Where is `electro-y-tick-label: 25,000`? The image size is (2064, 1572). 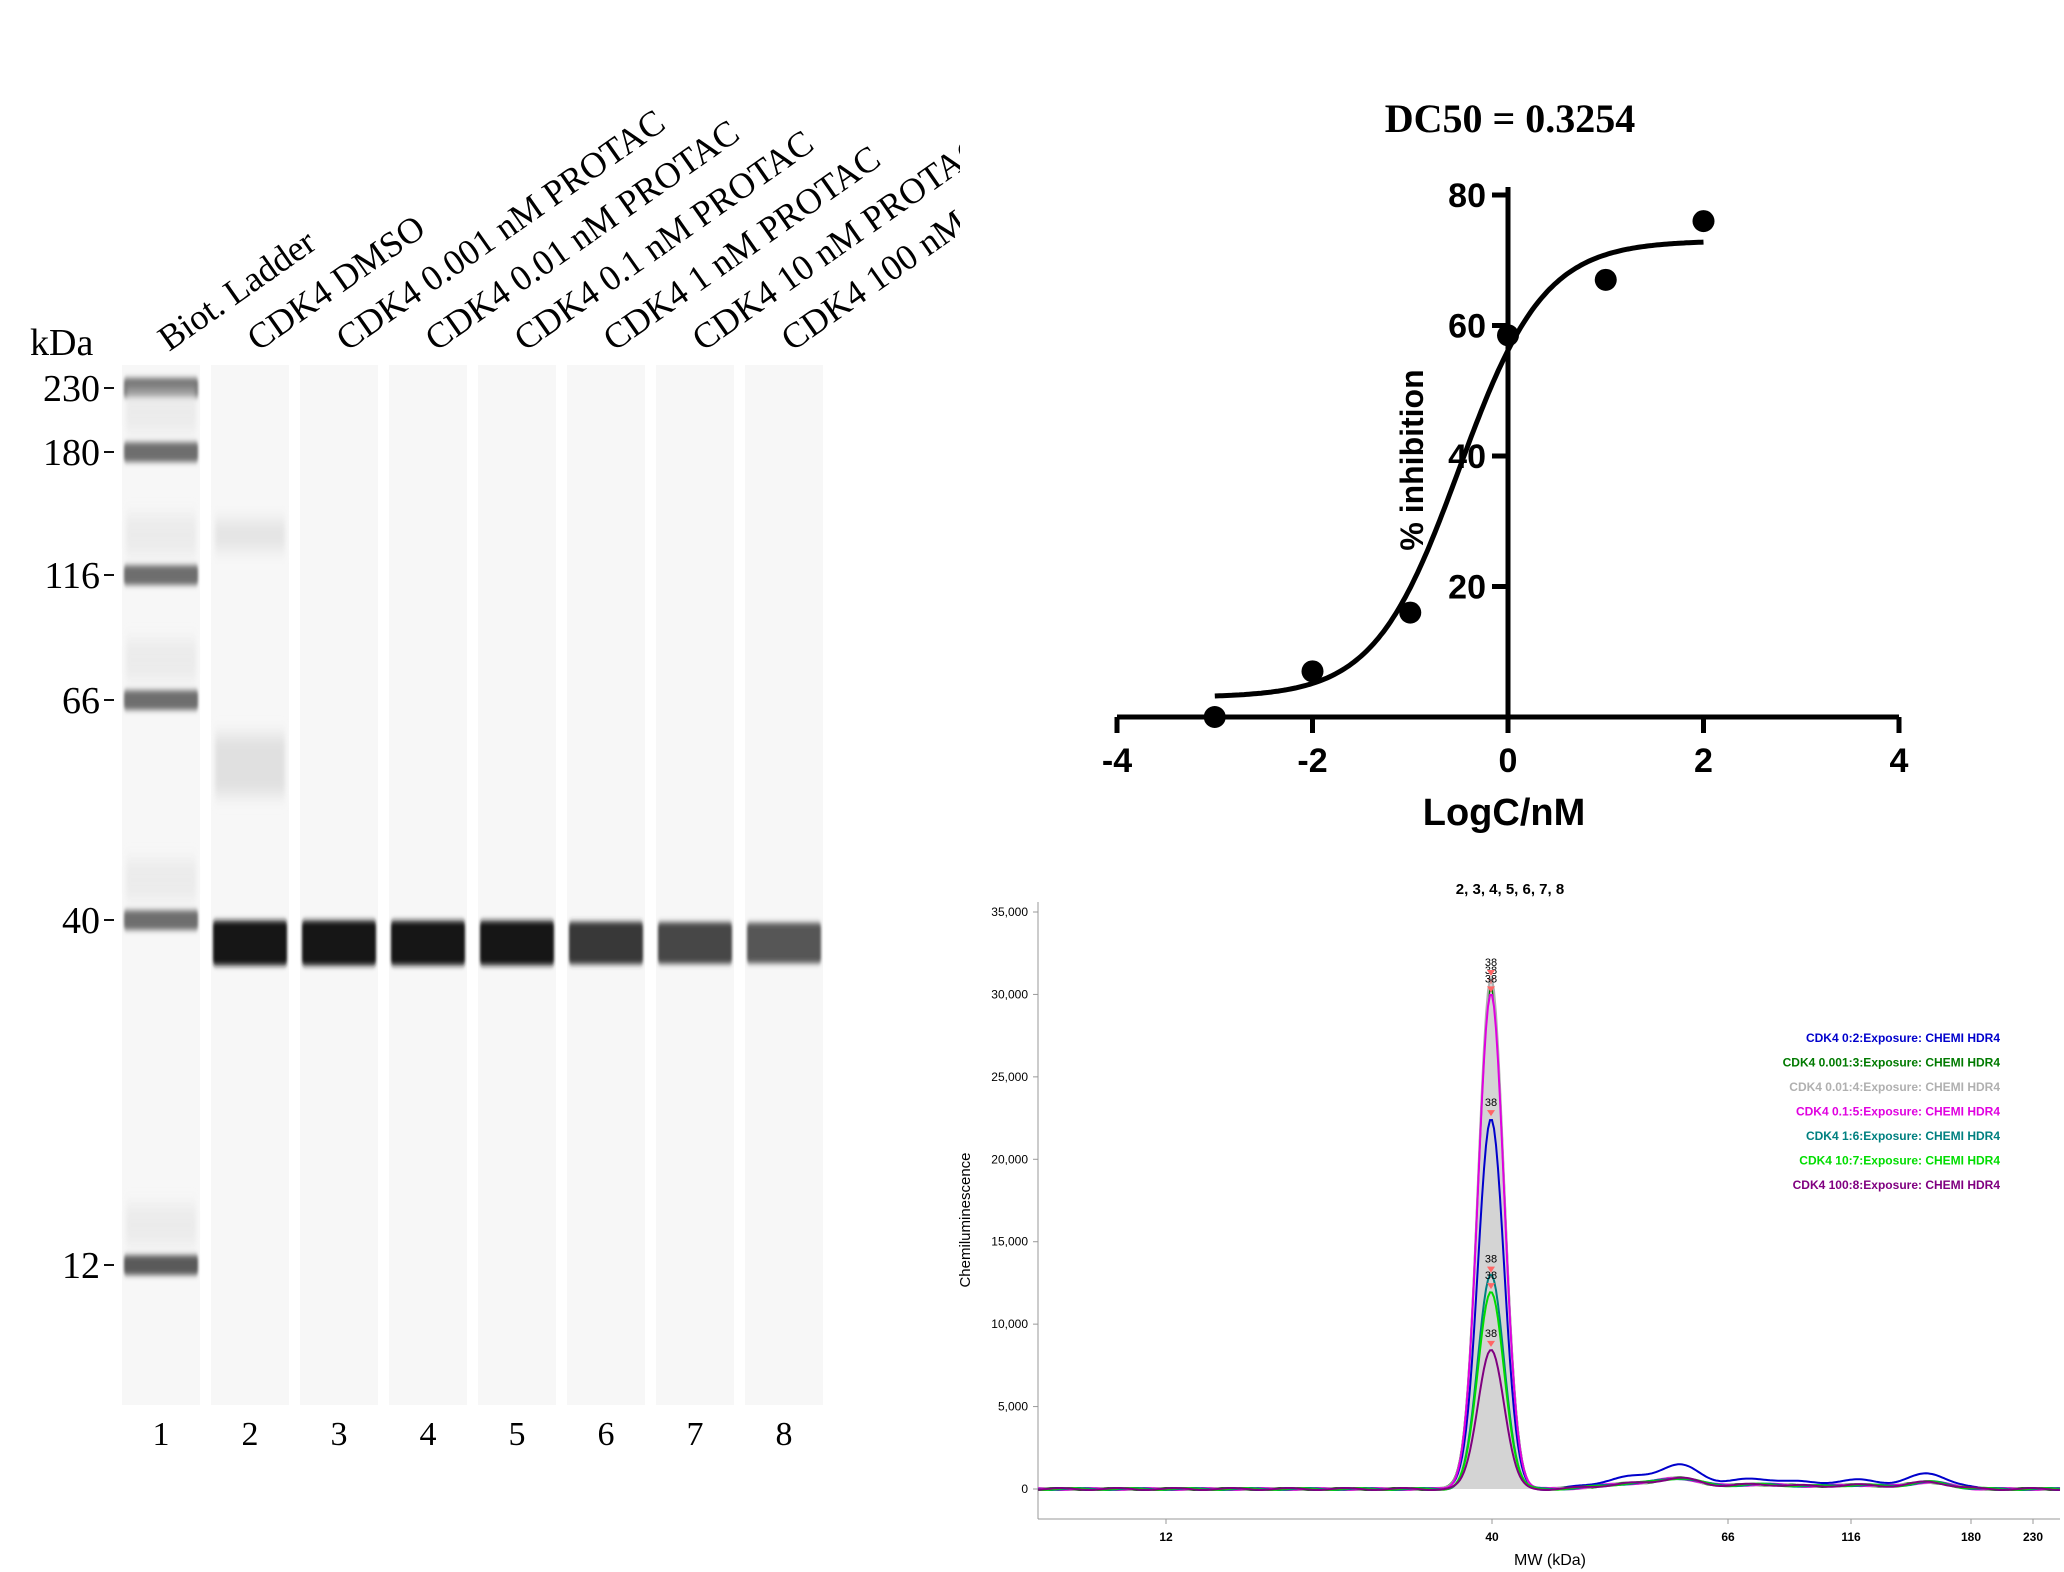
electro-y-tick-label: 25,000 is located at coordinates (1009, 1077).